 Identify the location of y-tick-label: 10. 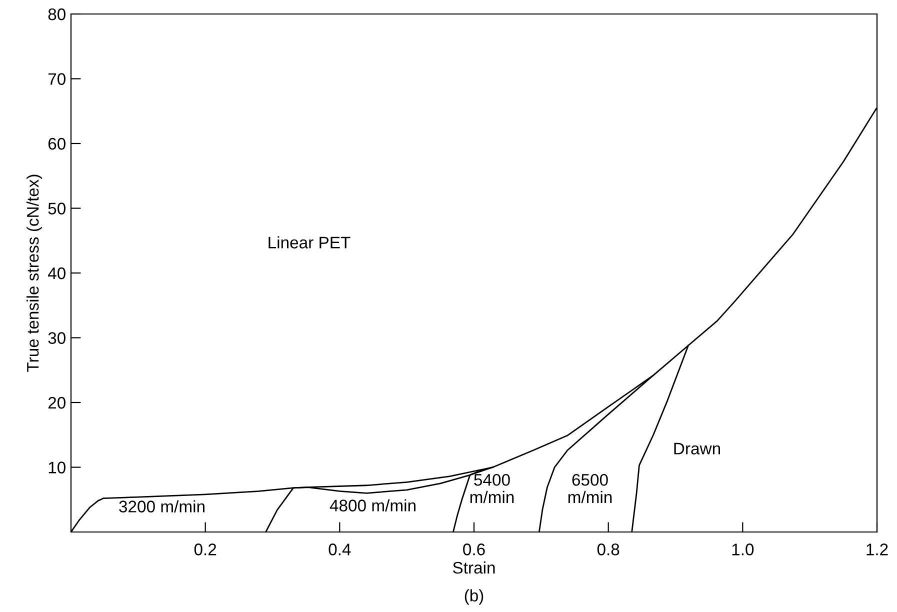
(57, 468).